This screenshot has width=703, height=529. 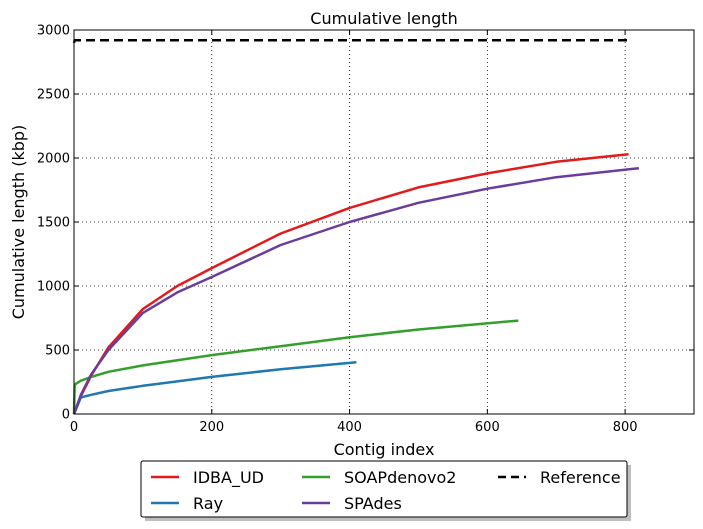 I want to click on legend-label-spades: SPAdes, so click(x=373, y=503).